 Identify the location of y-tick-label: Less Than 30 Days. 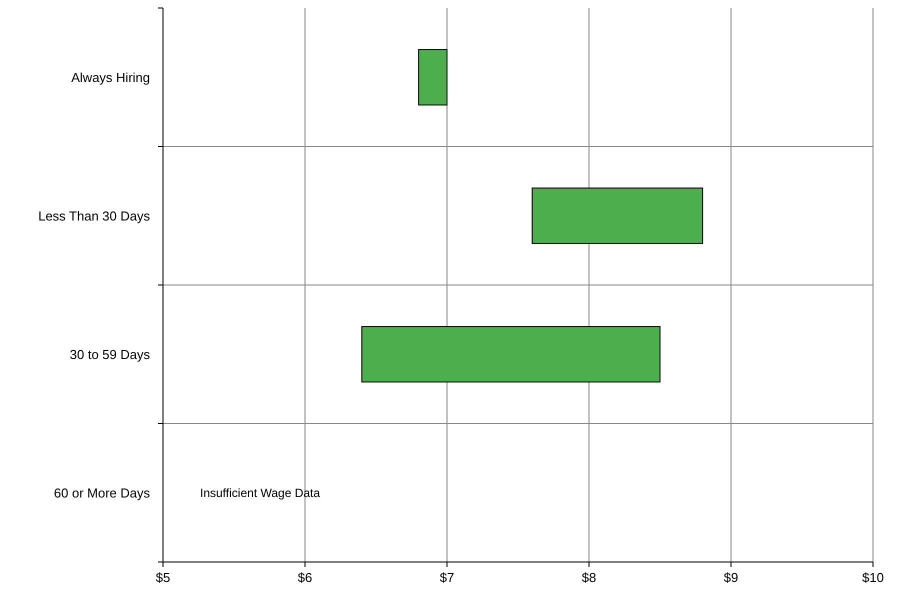
(94, 216).